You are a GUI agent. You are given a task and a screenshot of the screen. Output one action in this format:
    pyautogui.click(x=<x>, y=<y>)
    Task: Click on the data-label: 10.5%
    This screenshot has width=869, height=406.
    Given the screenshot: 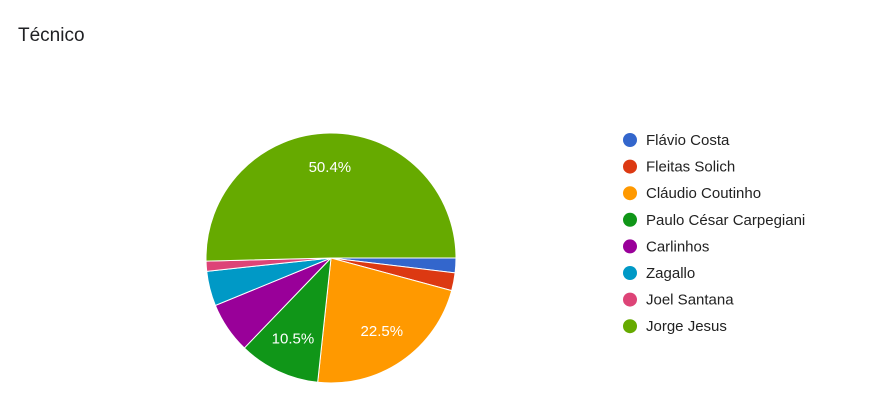 What is the action you would take?
    pyautogui.click(x=293, y=339)
    